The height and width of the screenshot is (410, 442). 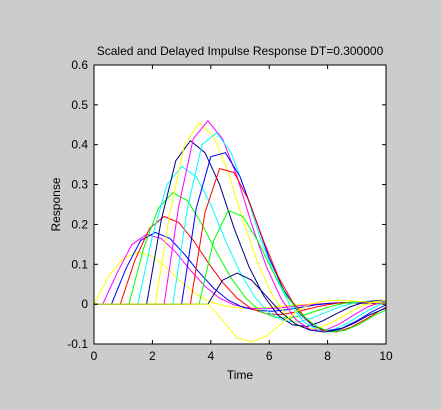 I want to click on y-tick-label: 0.1, so click(x=79, y=264).